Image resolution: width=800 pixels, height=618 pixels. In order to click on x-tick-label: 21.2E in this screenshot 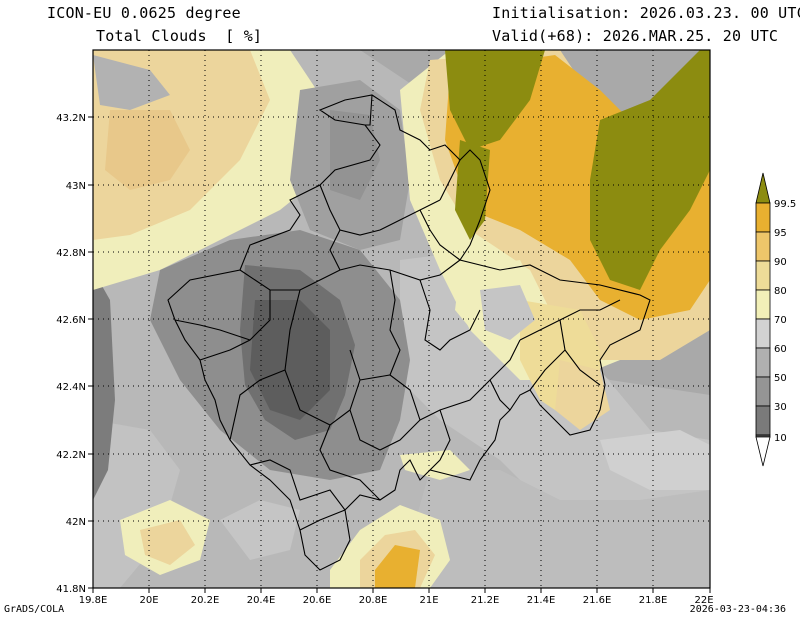, I will do `click(485, 600)`.